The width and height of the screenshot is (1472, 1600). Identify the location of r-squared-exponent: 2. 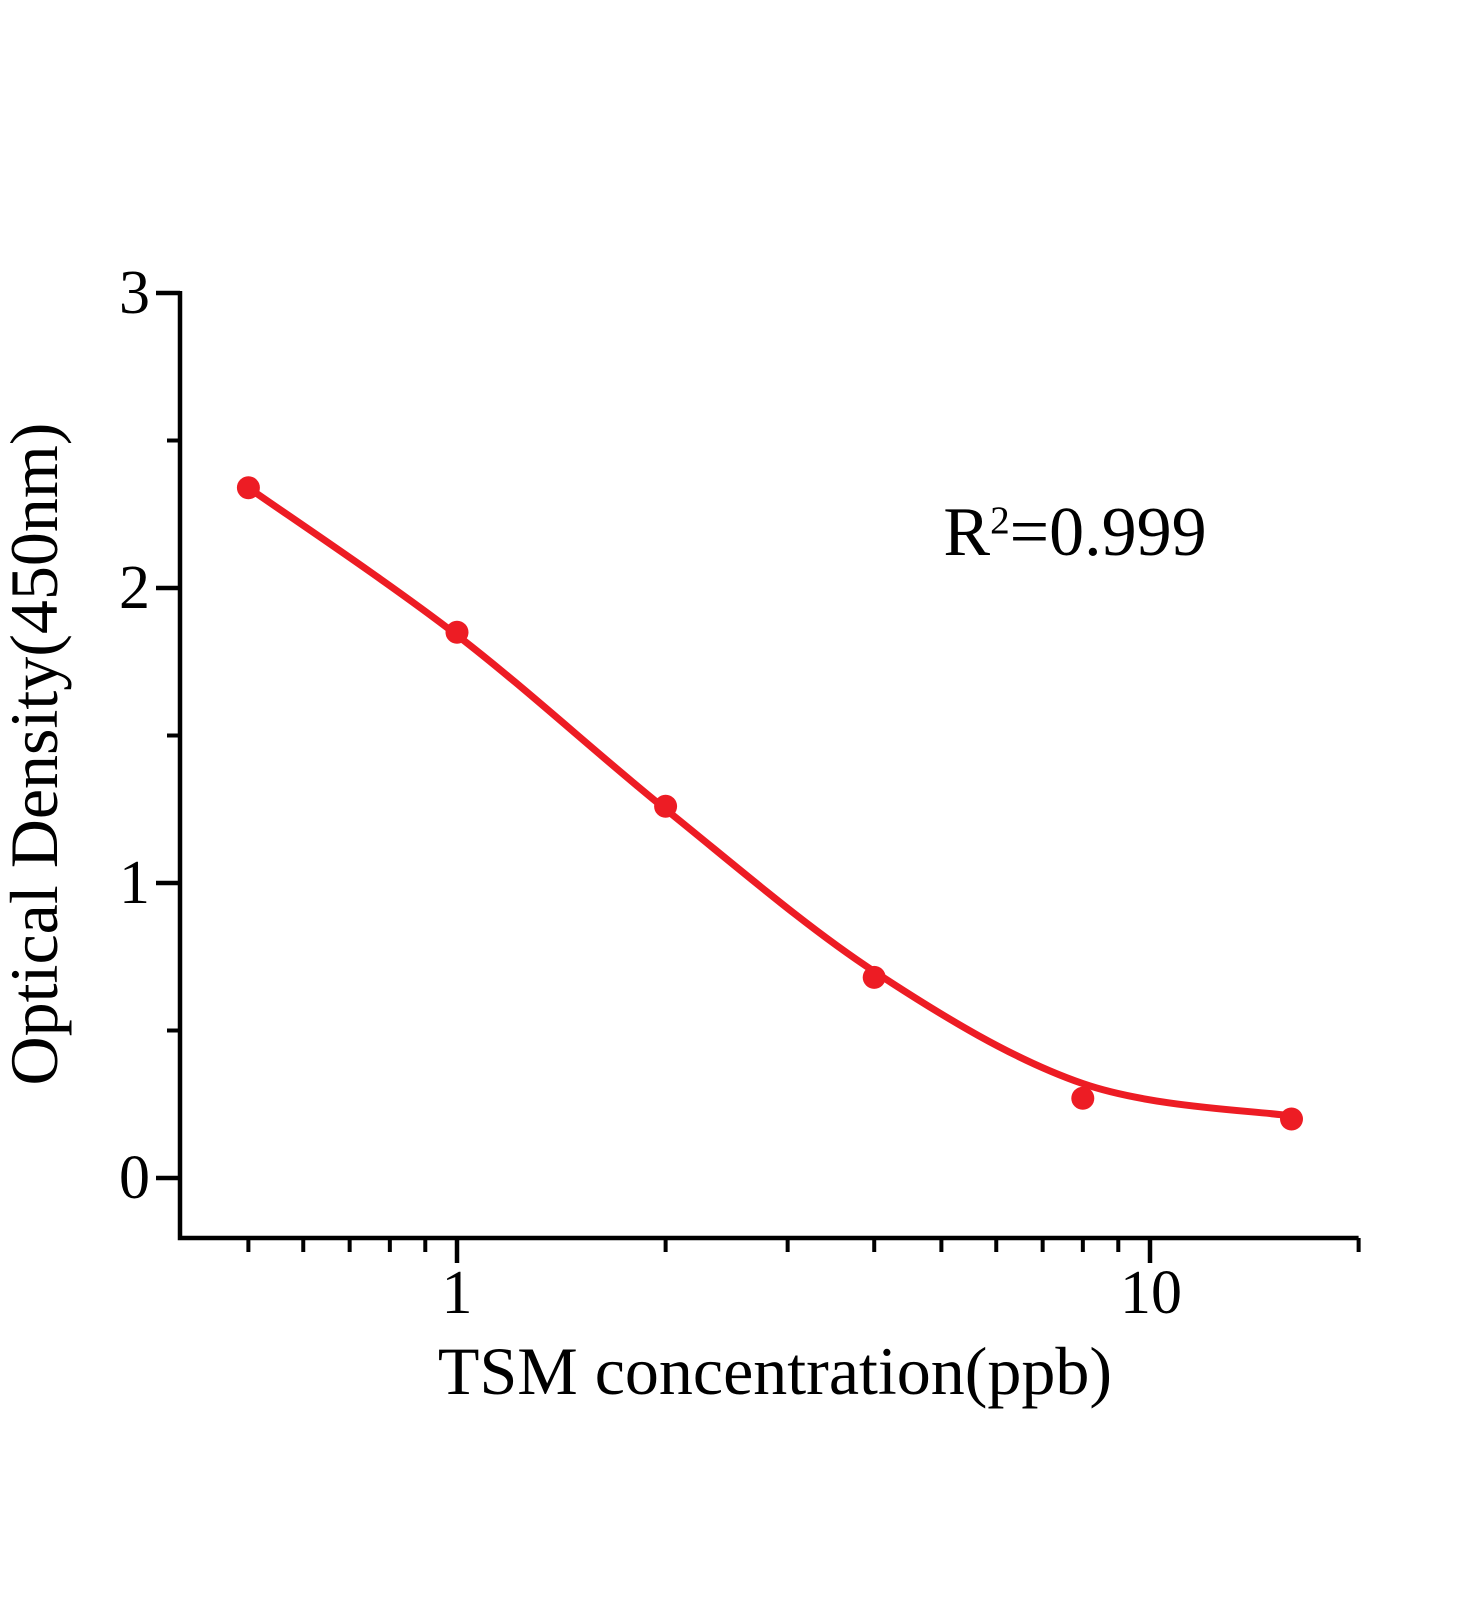
(1000, 521).